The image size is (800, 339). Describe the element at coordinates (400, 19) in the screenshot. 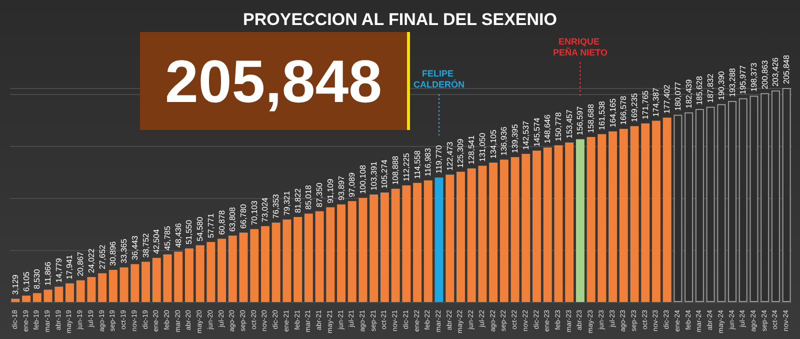

I see `chart-title: PROYECCION AL FINAL DEL SEXENIO` at that location.